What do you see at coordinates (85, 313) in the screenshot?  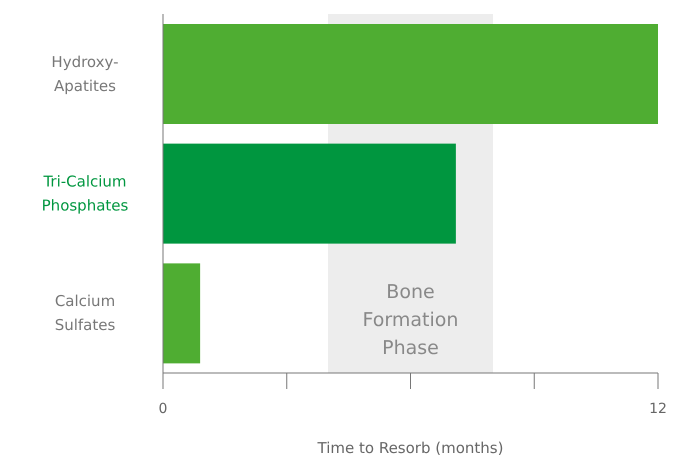 I see `y-tick-label: Calcium Sulfates` at bounding box center [85, 313].